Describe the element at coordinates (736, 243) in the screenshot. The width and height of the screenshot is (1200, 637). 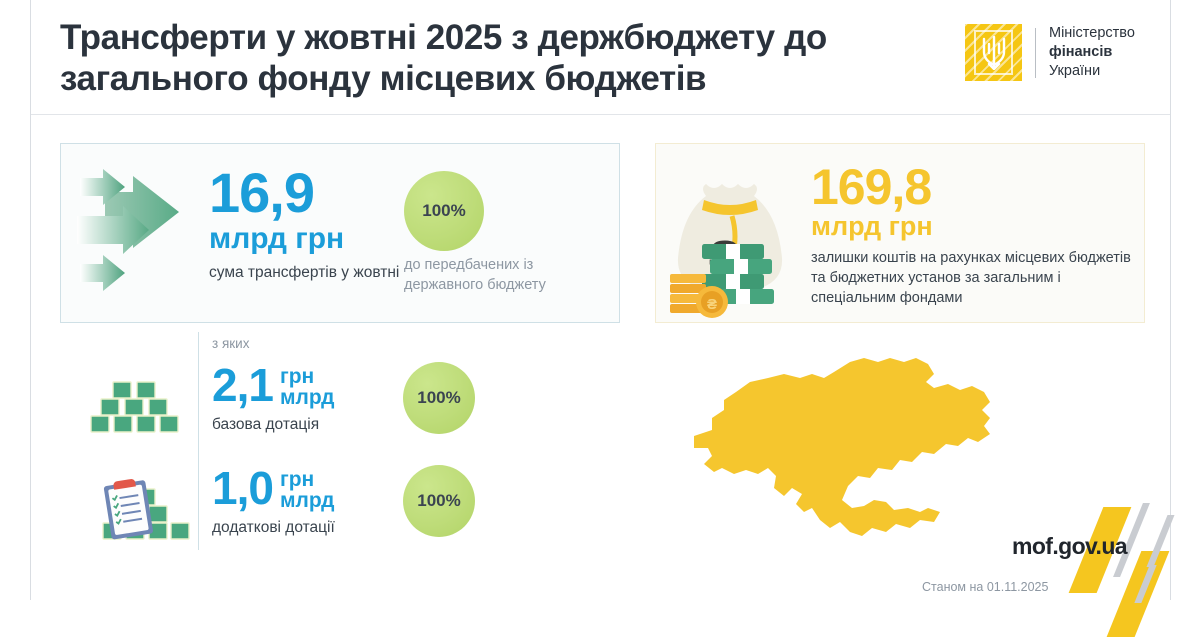
I see `money-bag-icon: ₴ ₴` at that location.